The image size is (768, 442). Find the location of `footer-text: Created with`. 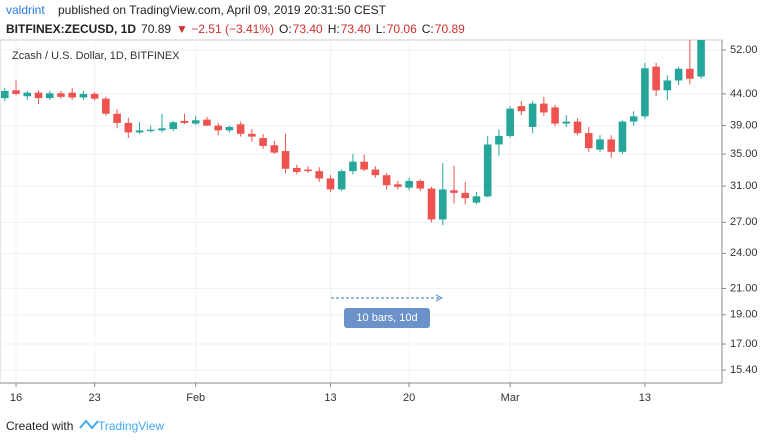

footer-text: Created with is located at coordinates (39, 426).